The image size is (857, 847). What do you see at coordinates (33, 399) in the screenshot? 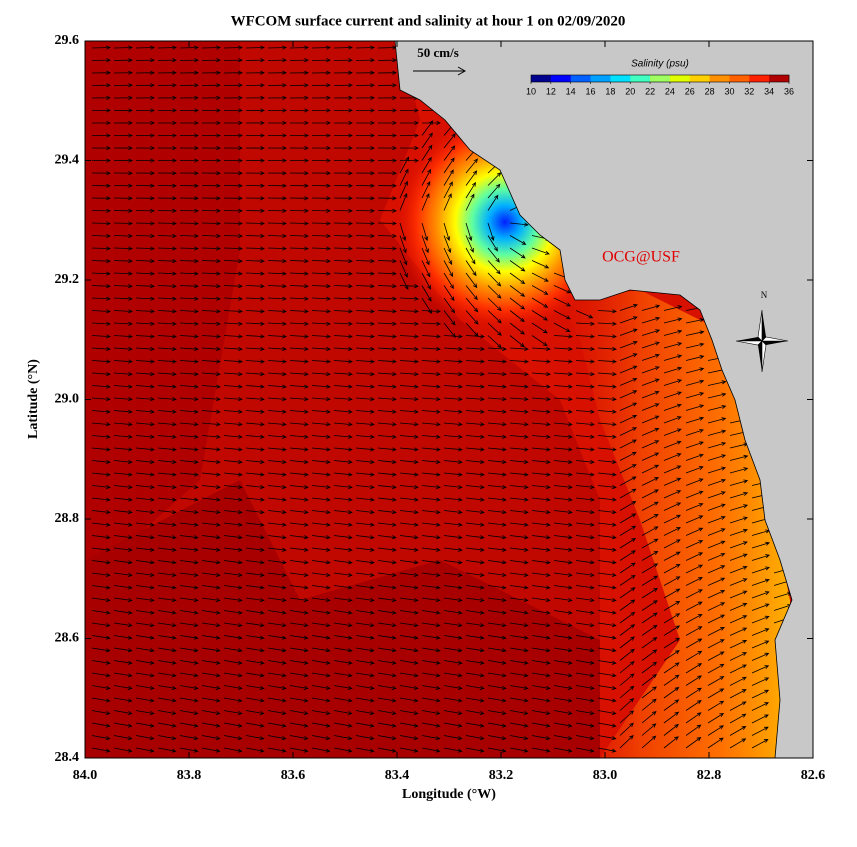
I see `y-axis-label: Latitude (°N)` at bounding box center [33, 399].